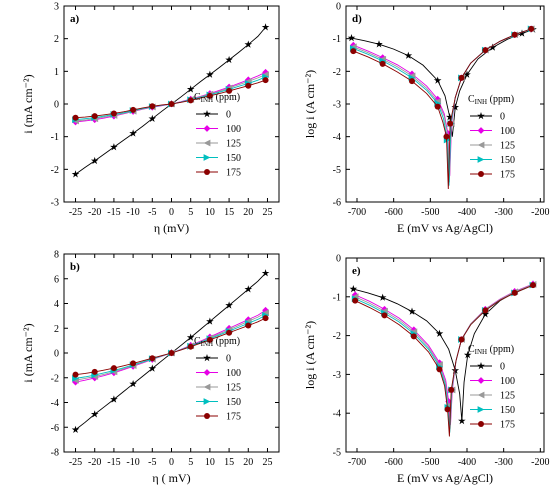 The image size is (550, 489). Describe the element at coordinates (229, 212) in the screenshot. I see `x-tick-label: 15` at that location.